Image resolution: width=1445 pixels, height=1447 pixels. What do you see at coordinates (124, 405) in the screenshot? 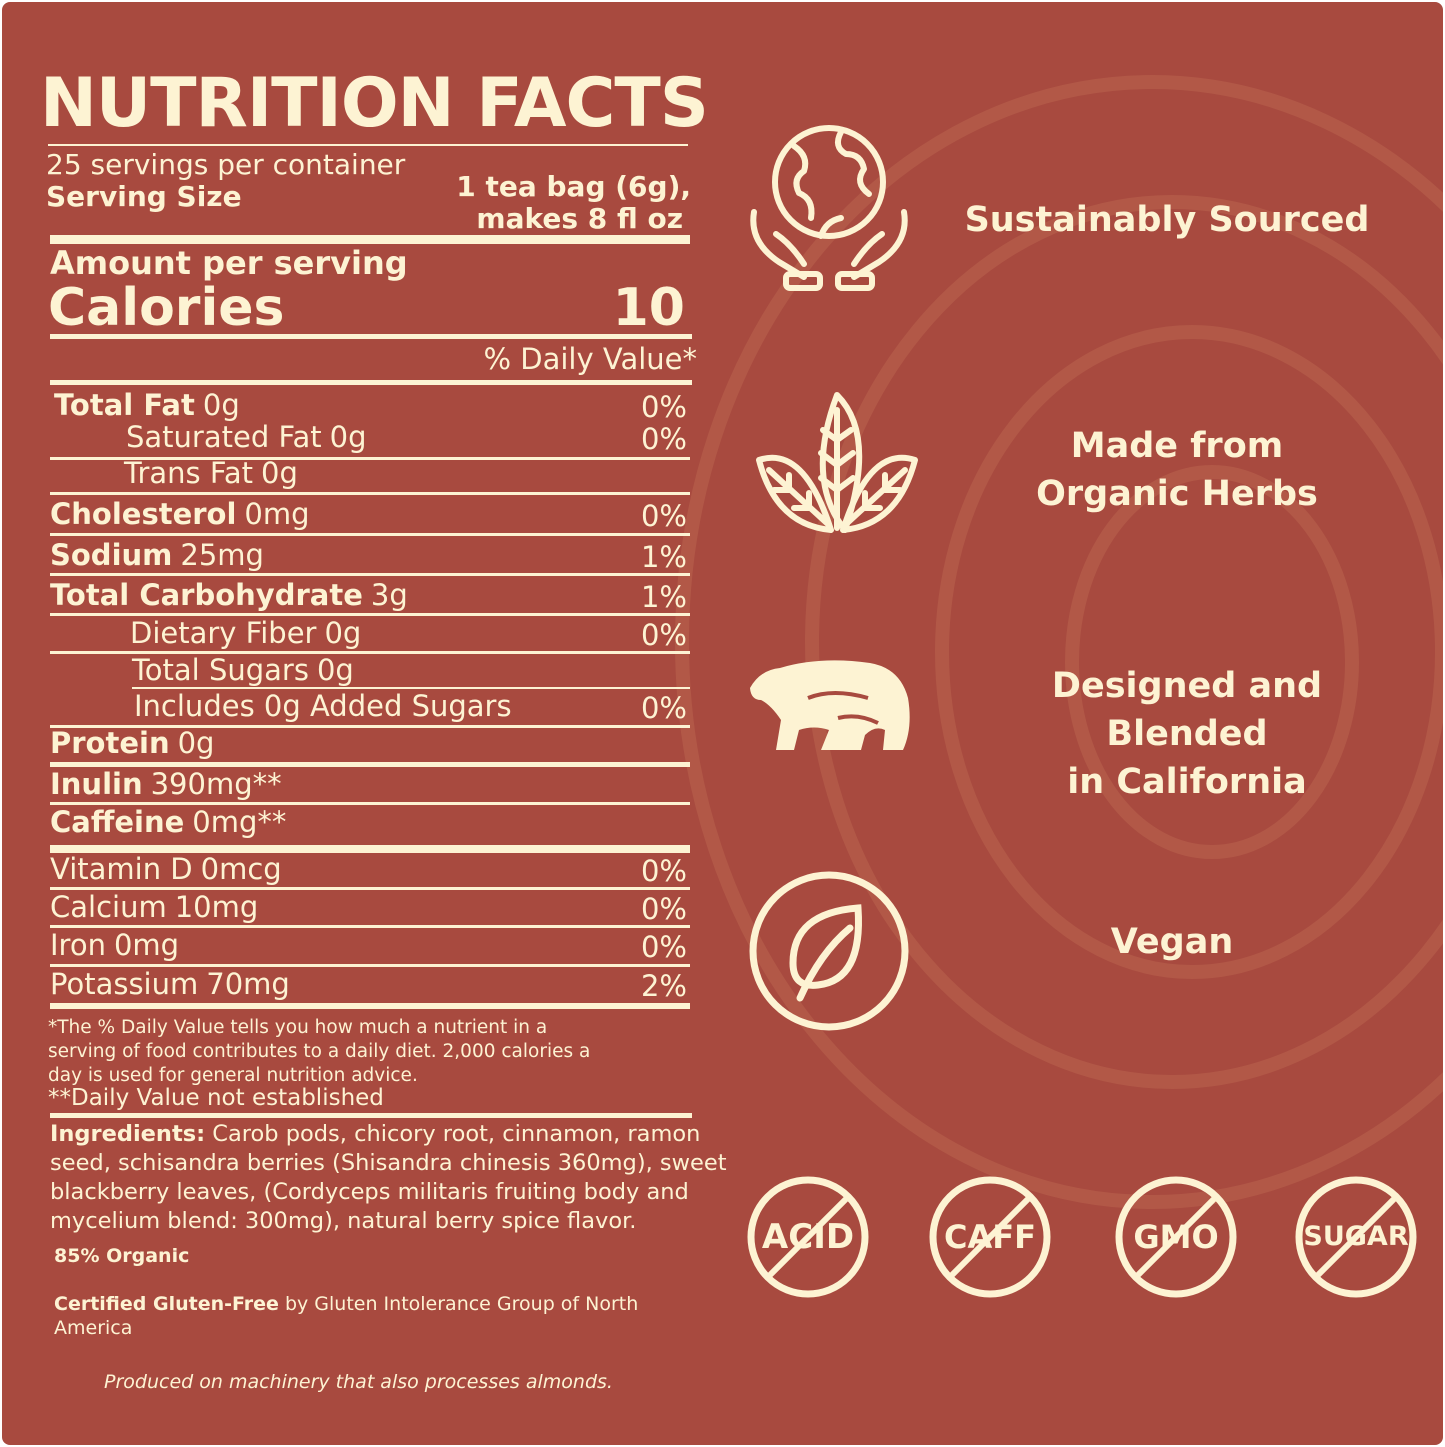
I see `nutrient-name: Total Fat` at bounding box center [124, 405].